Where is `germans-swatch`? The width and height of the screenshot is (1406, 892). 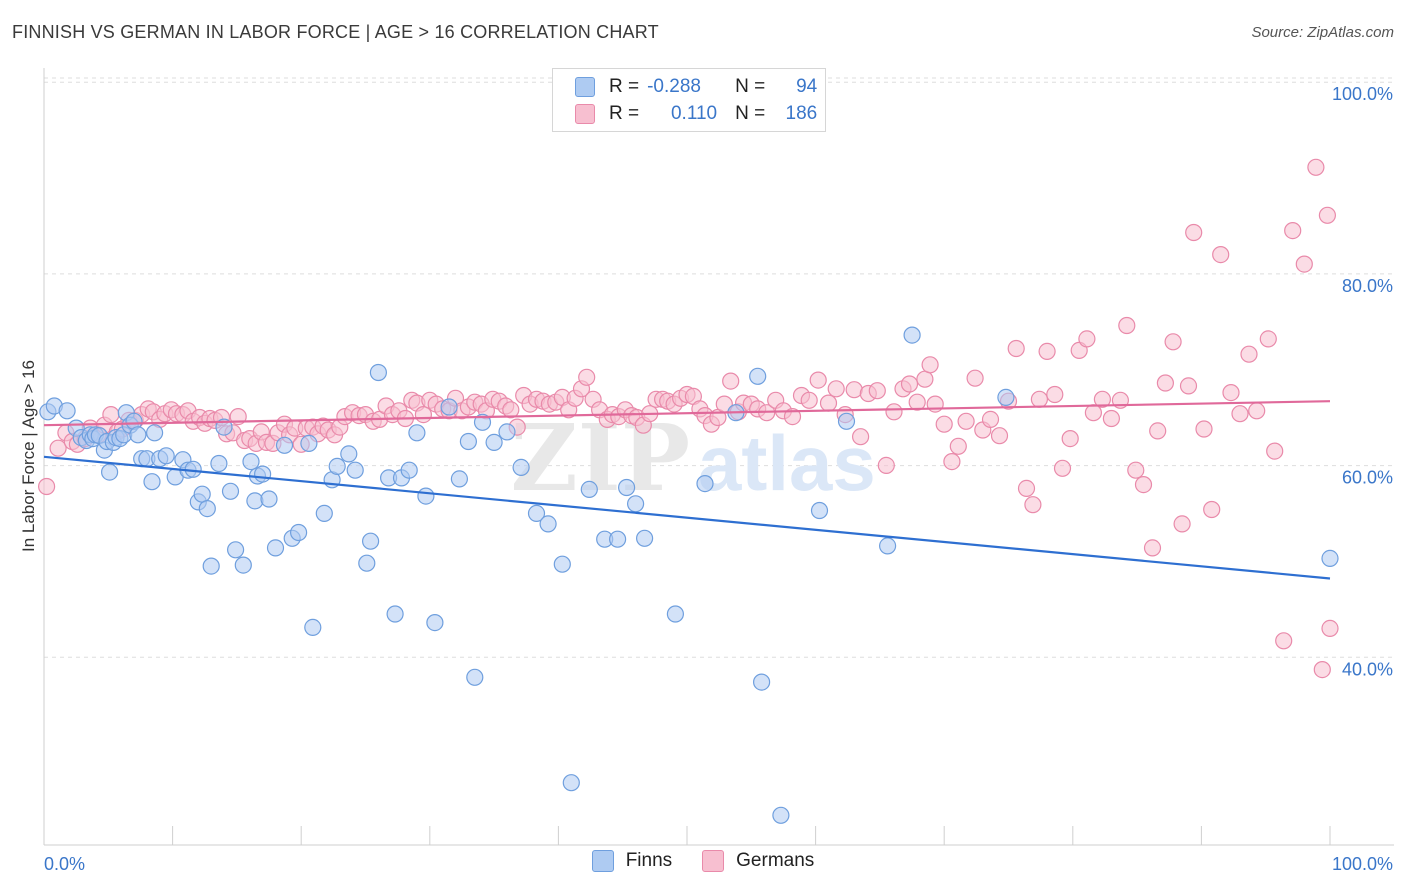 germans-swatch is located at coordinates (585, 114).